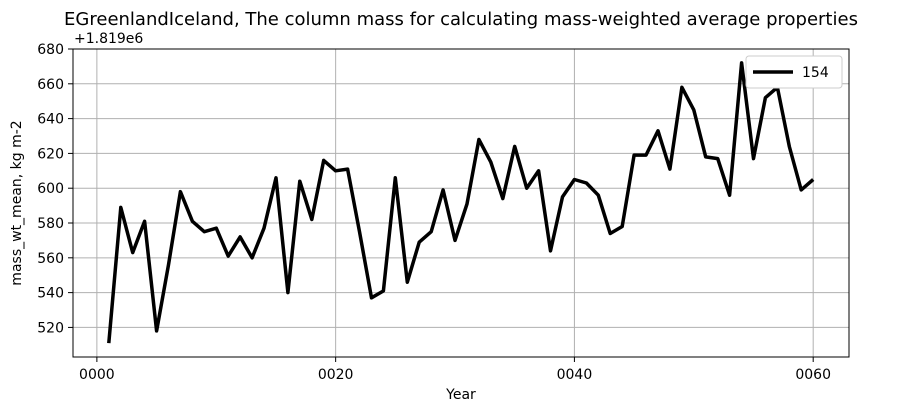 The image size is (913, 412). What do you see at coordinates (50, 50) in the screenshot?
I see `y-tick-label: 680` at bounding box center [50, 50].